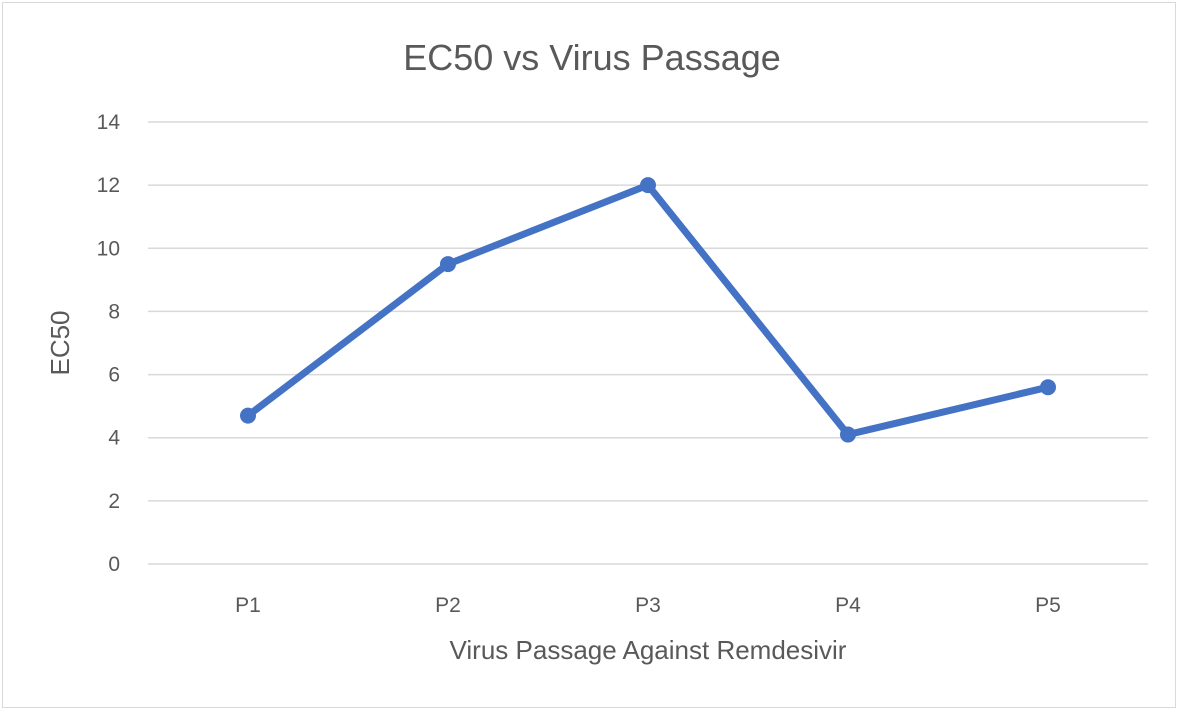 This screenshot has width=1180, height=712. I want to click on y-tick-label: 0, so click(114, 564).